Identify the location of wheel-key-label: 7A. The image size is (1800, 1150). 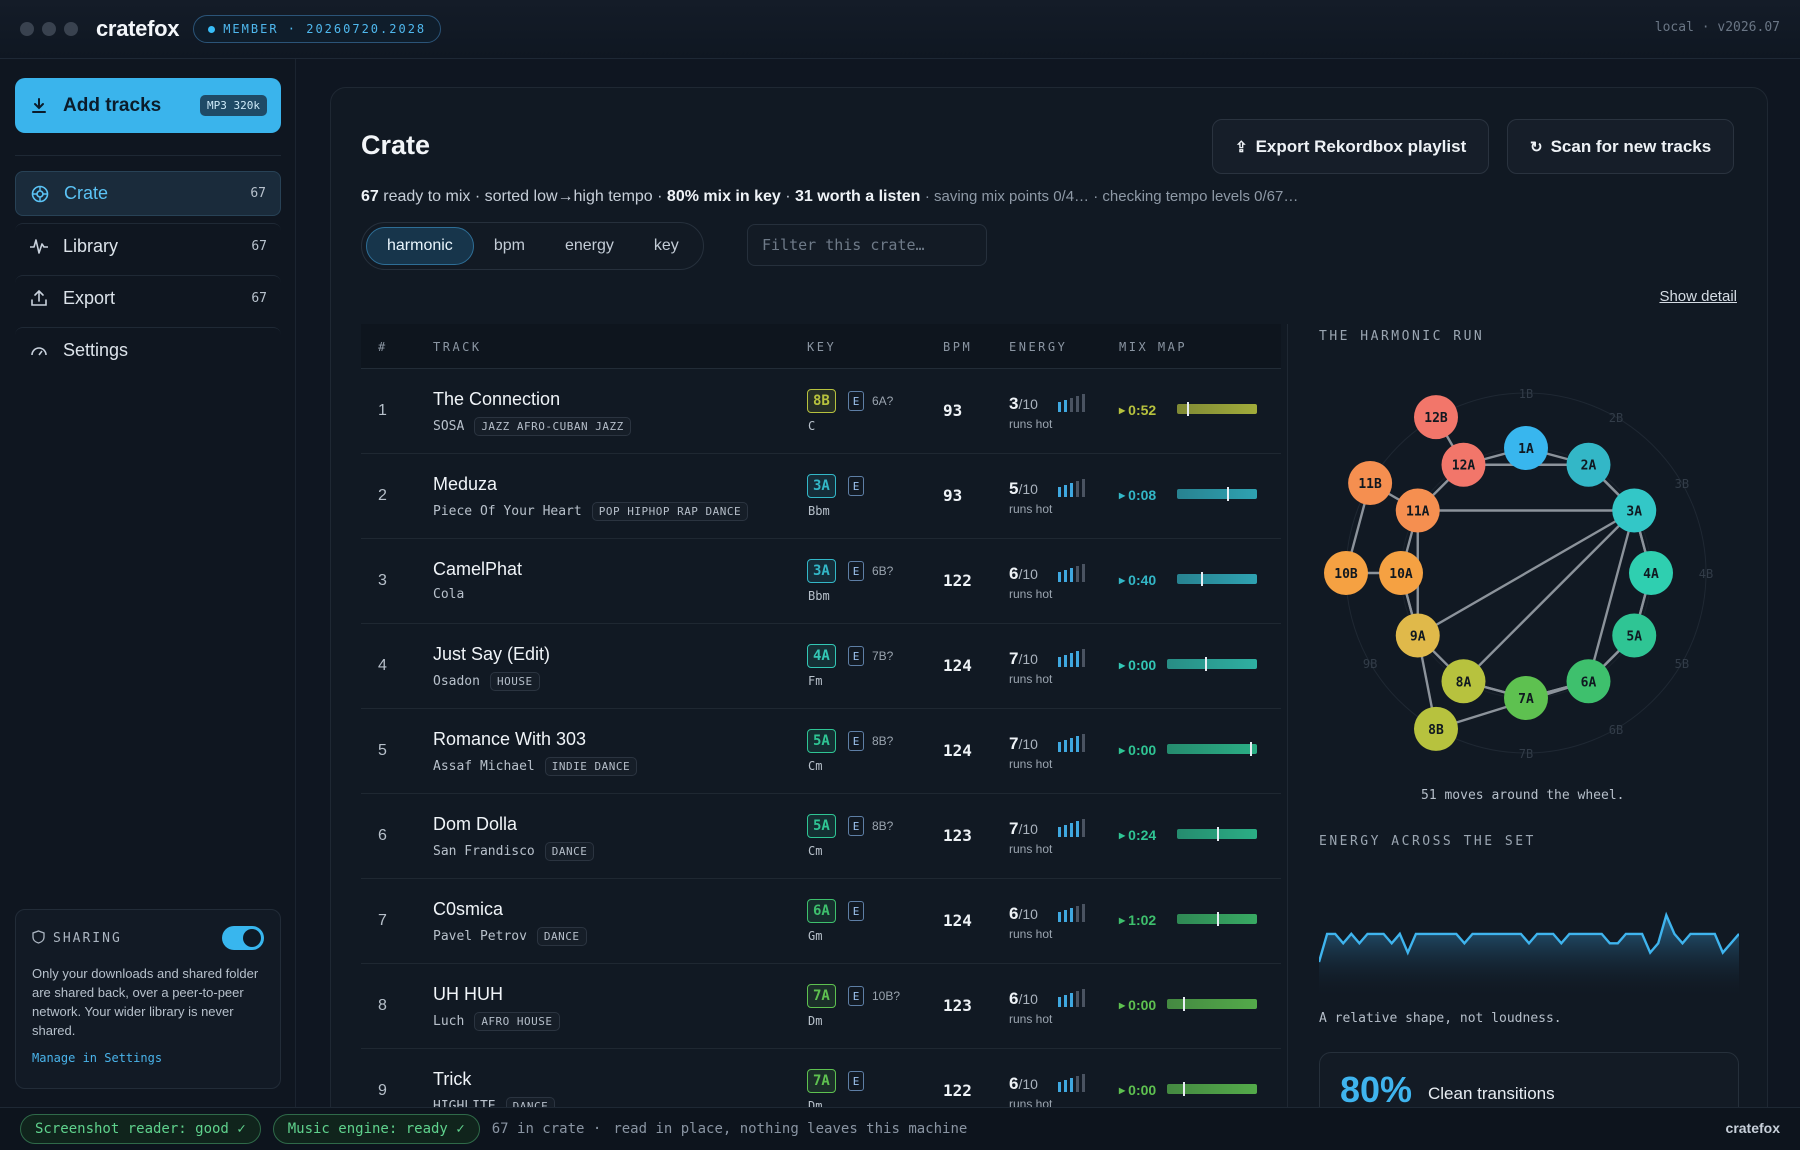
(1526, 699).